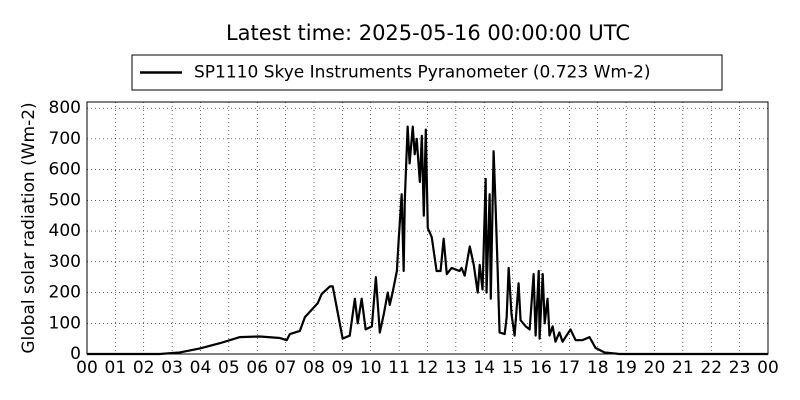  What do you see at coordinates (65, 231) in the screenshot?
I see `y-tick-label: 400` at bounding box center [65, 231].